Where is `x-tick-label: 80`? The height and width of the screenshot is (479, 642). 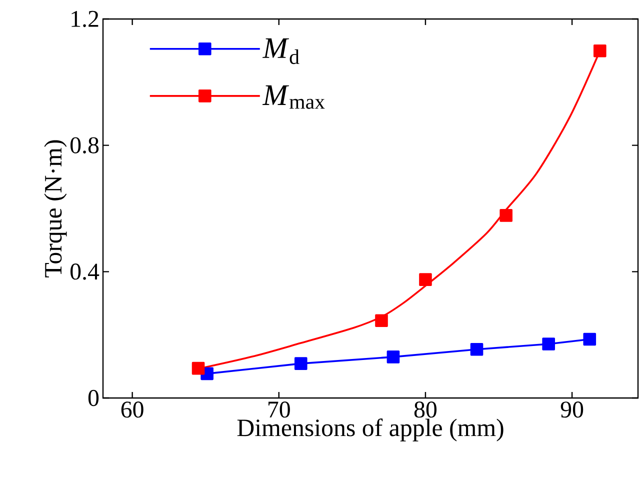
x-tick-label: 80 is located at coordinates (425, 410).